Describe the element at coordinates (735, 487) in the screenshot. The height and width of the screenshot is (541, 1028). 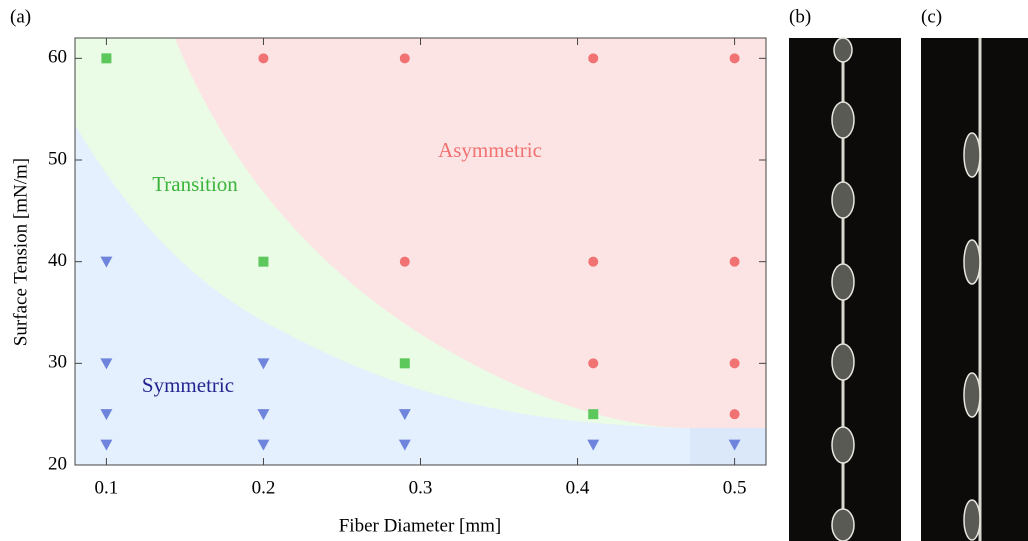
I see `x-tick-label: 0.5` at that location.